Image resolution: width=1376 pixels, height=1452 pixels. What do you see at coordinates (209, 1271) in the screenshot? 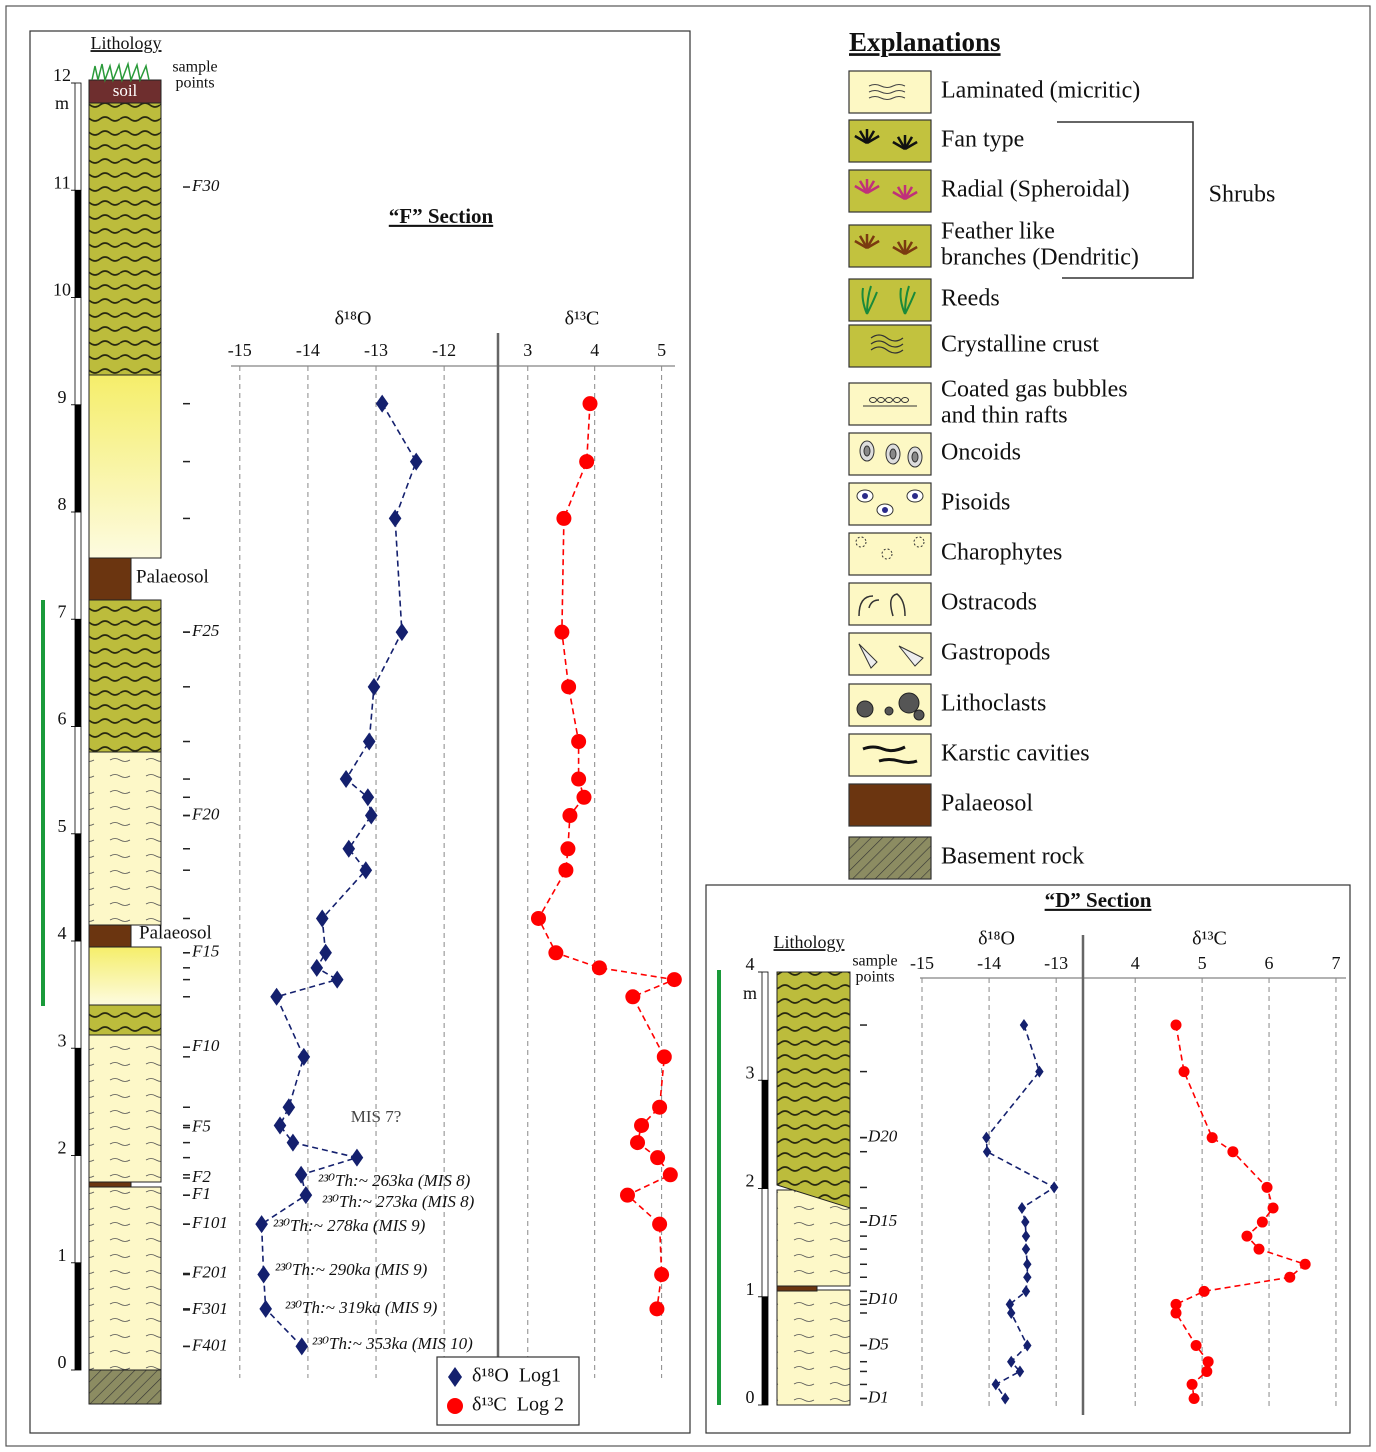
I see `sample-label: F201` at bounding box center [209, 1271].